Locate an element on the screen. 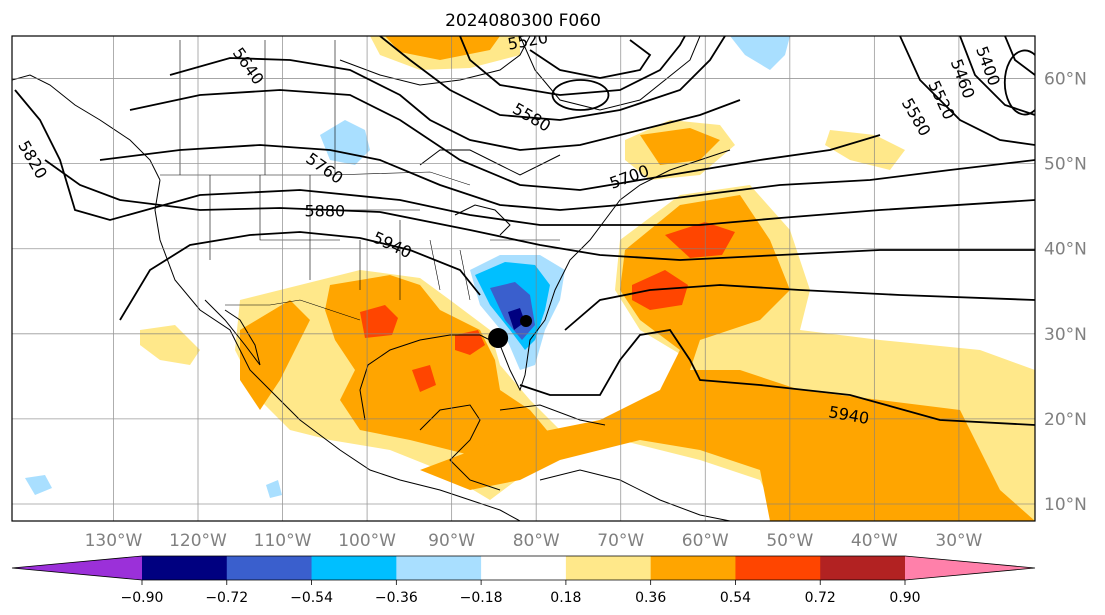 The image size is (1105, 615). contour-label: 5880 is located at coordinates (324, 210).